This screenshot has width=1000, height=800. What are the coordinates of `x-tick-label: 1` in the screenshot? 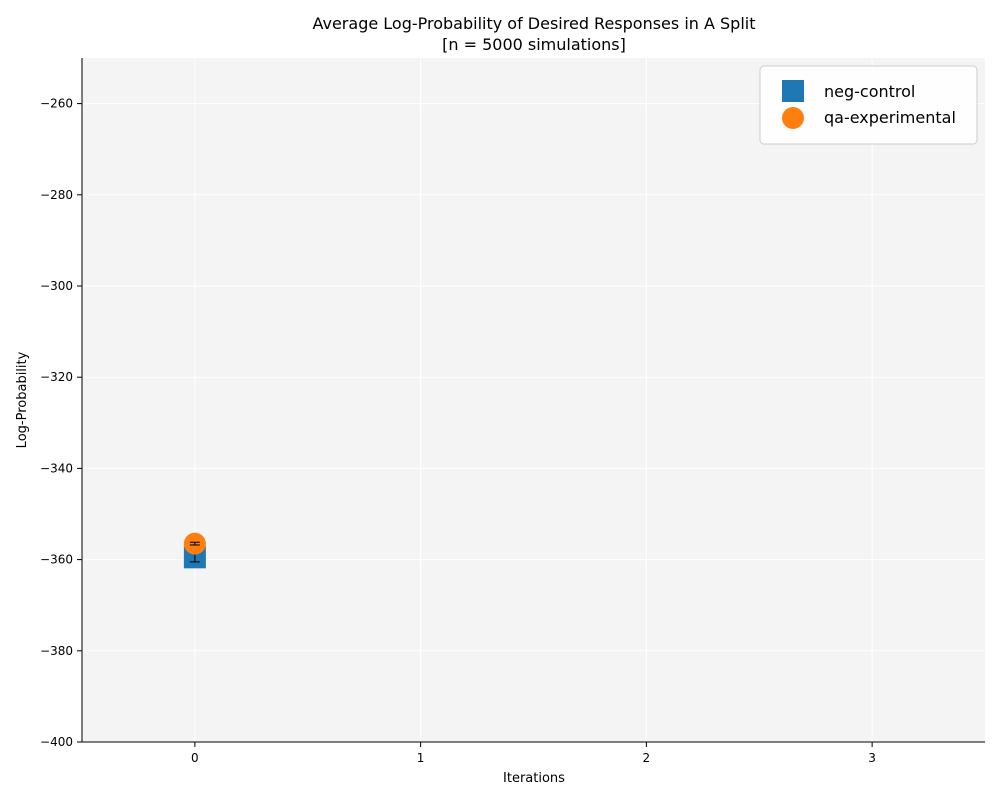 It's located at (421, 758).